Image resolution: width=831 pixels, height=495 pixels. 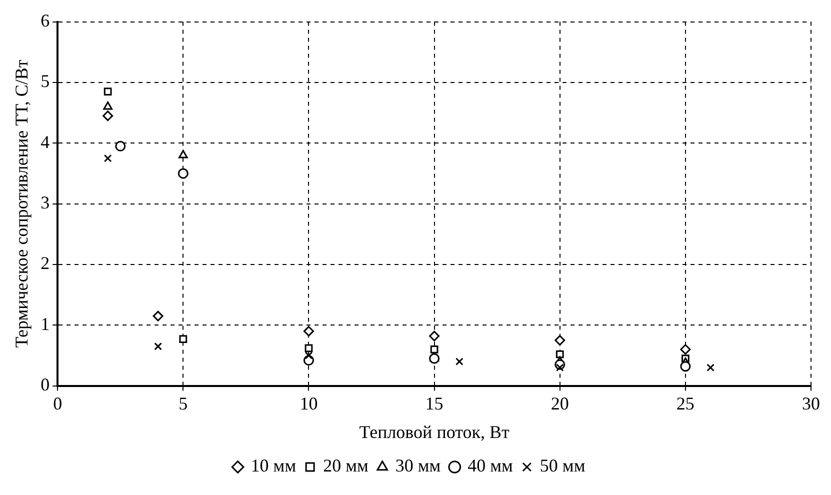 What do you see at coordinates (273, 466) in the screenshot?
I see `legend-label: 10 мм` at bounding box center [273, 466].